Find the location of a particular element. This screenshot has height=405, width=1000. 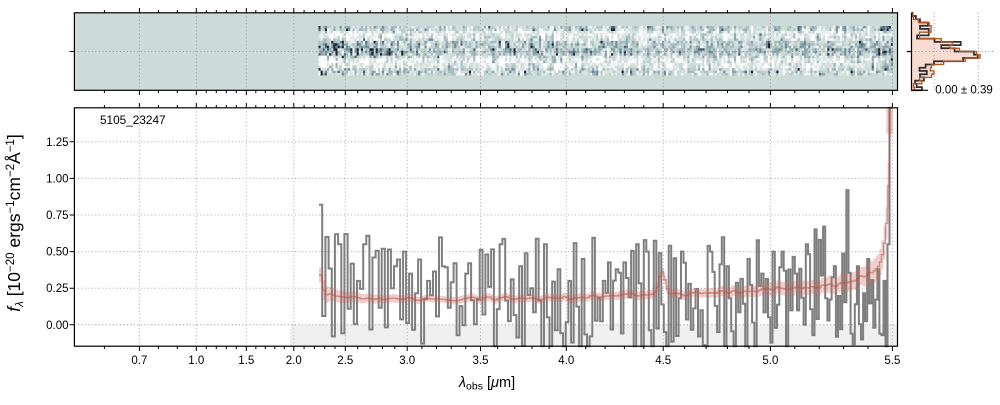

svg-text: 1.25 is located at coordinates (57, 143).